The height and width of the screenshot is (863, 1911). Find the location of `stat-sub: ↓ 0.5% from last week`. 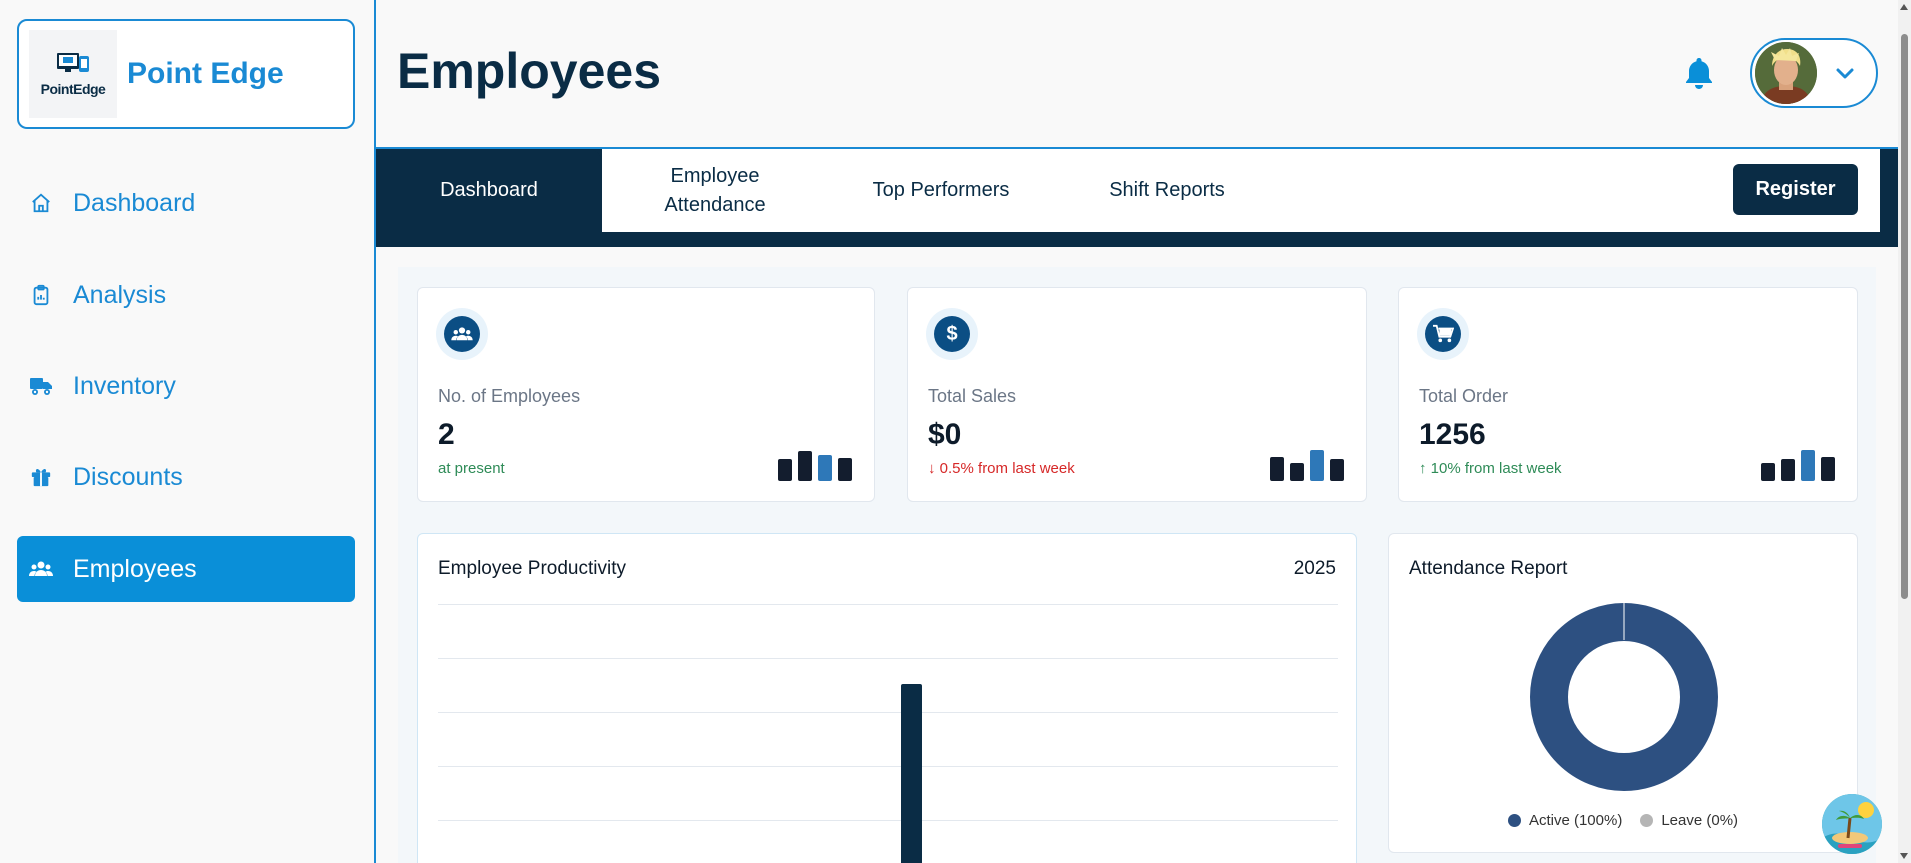

stat-sub: ↓ 0.5% from last week is located at coordinates (1001, 468).